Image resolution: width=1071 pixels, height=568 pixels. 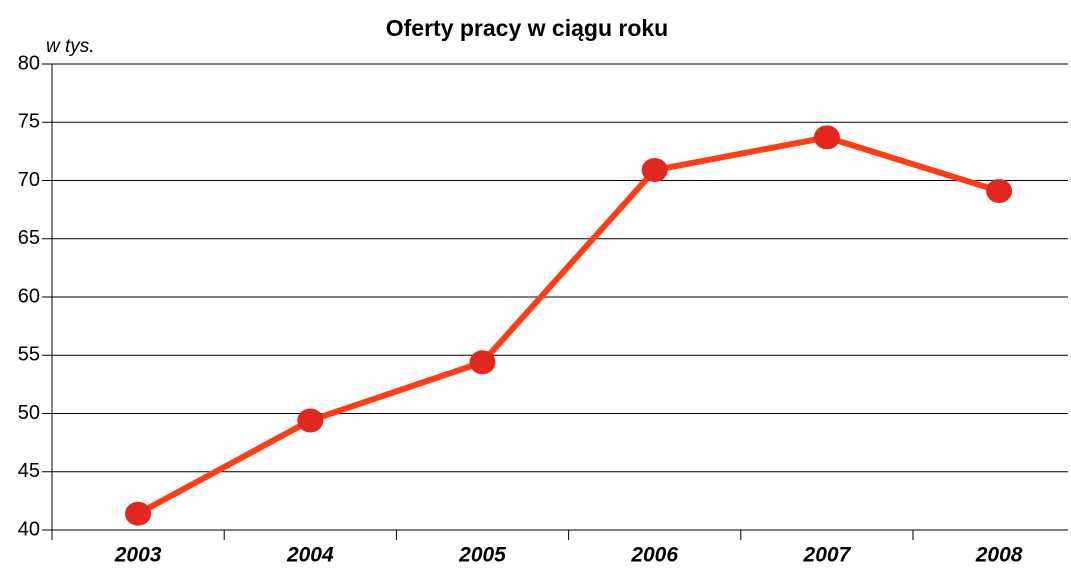 I want to click on y-tick-label: 65, so click(x=29, y=238).